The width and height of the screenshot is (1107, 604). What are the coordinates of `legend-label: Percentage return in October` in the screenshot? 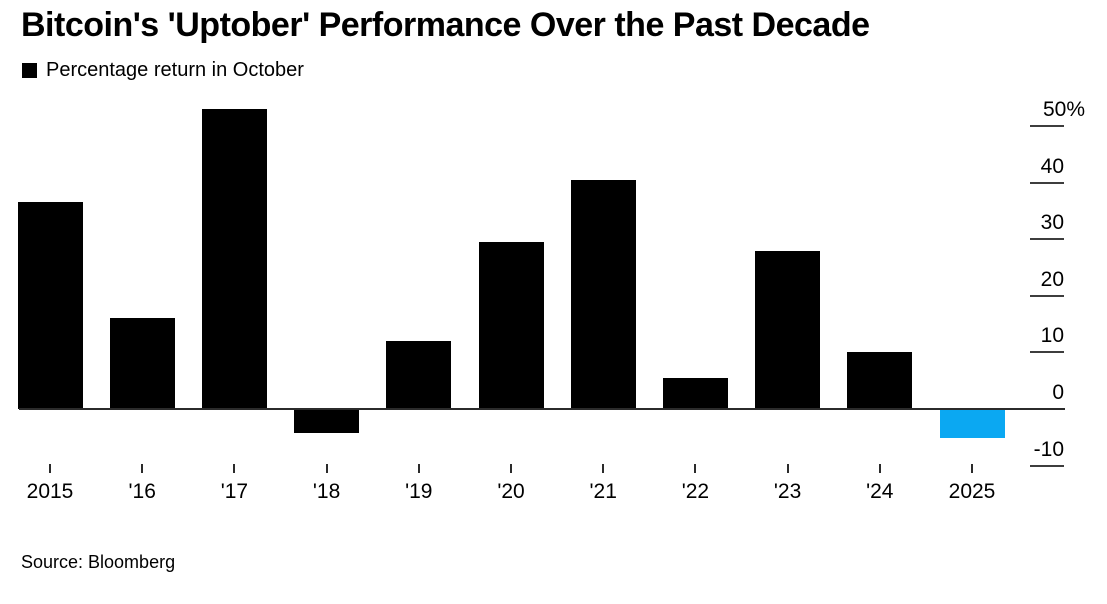 It's located at (175, 70).